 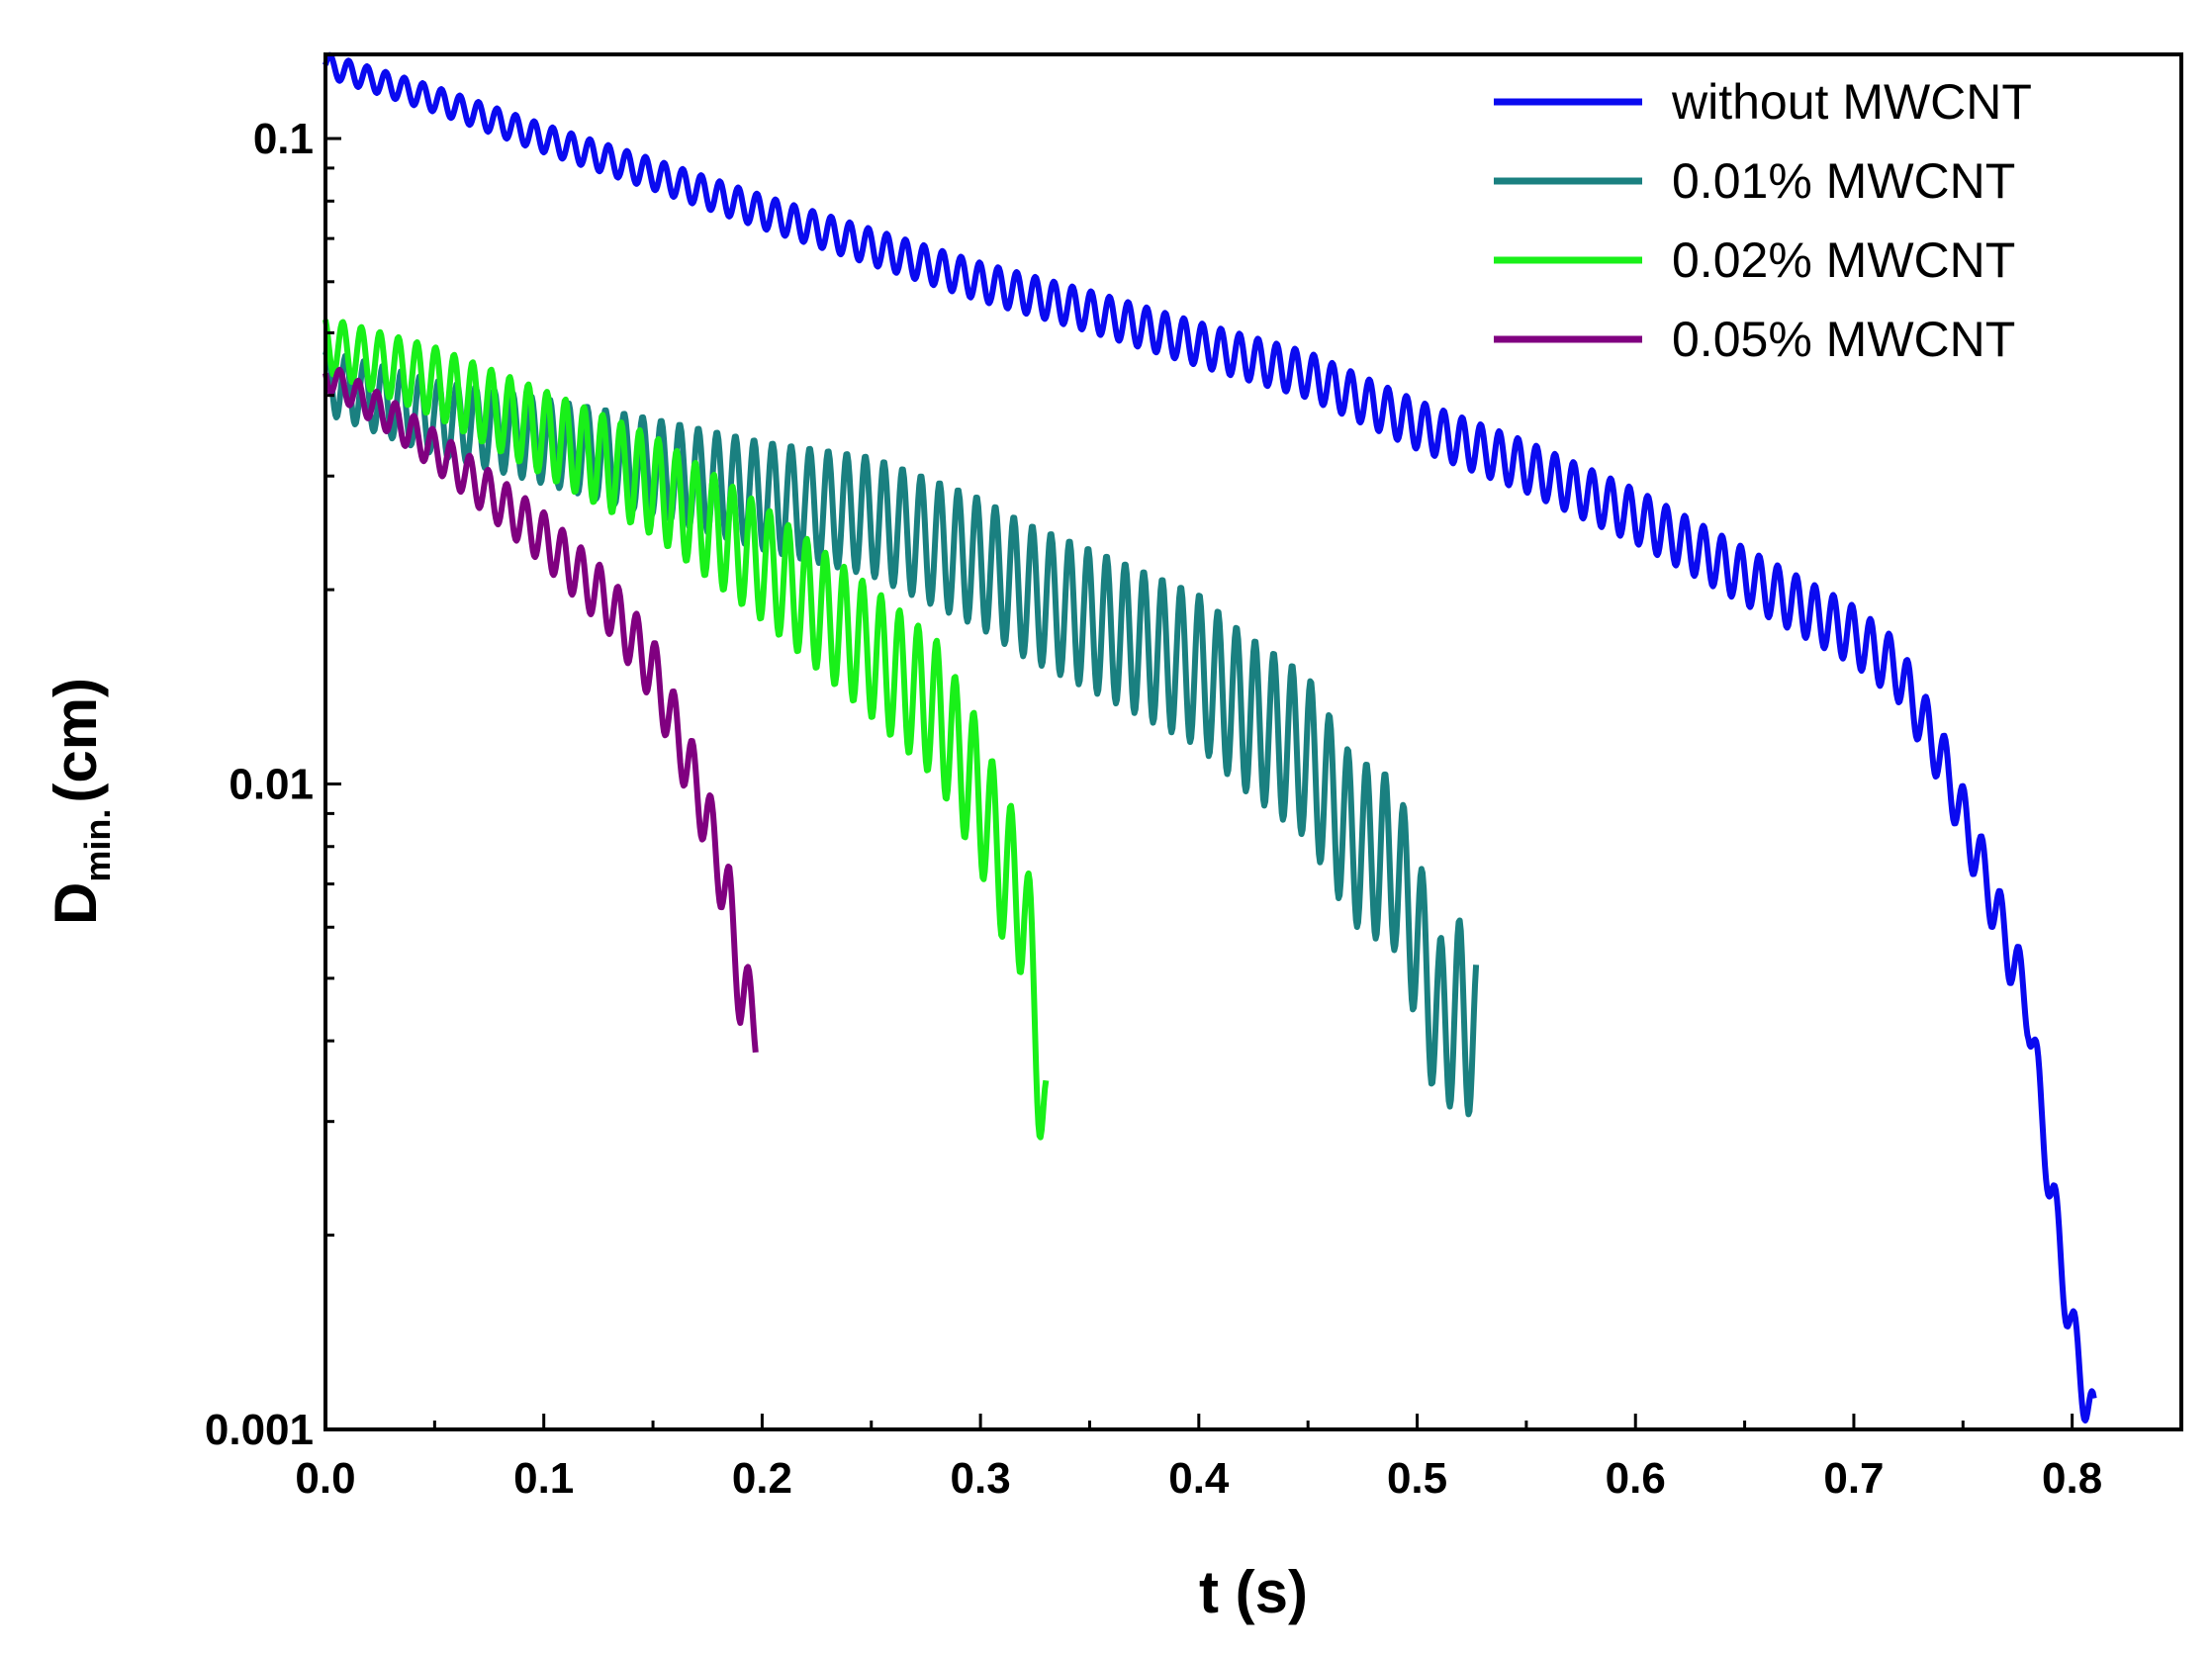 I want to click on x-tick-label: 0.4, so click(x=1199, y=1478).